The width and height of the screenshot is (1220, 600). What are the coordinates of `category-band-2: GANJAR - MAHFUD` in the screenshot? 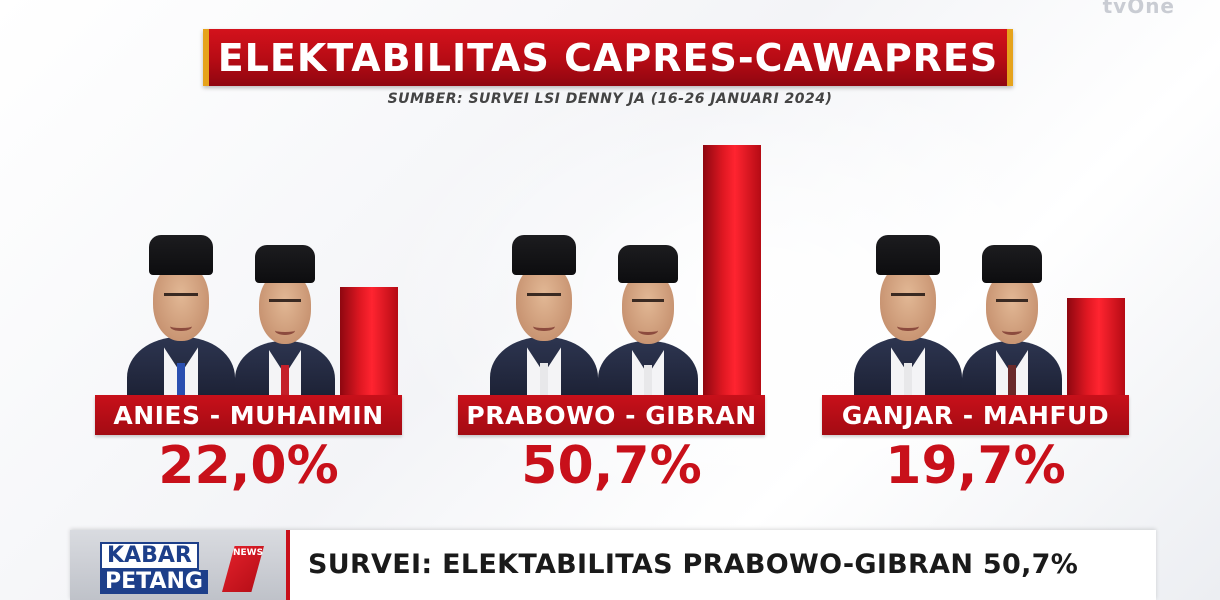 It's located at (975, 415).